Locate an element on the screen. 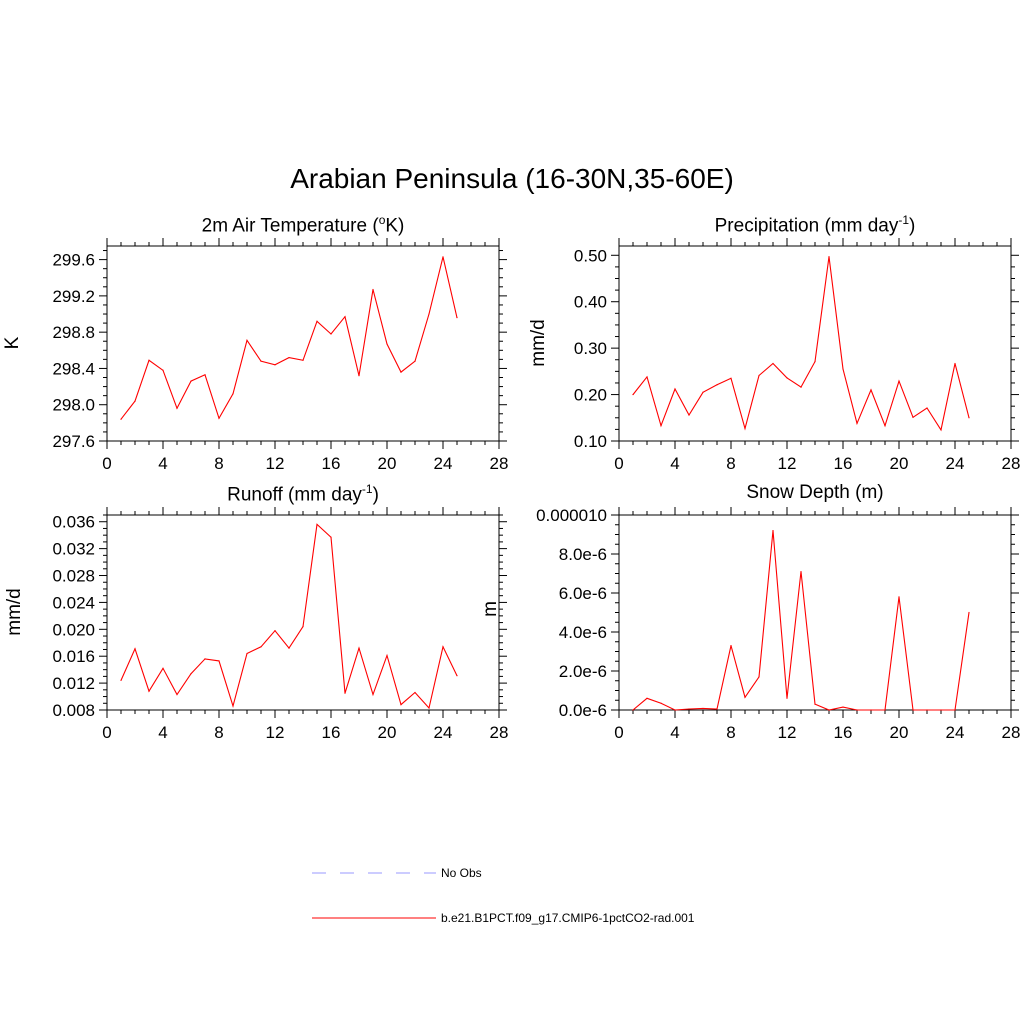  panel-title-runoff-end: ) is located at coordinates (375, 495).